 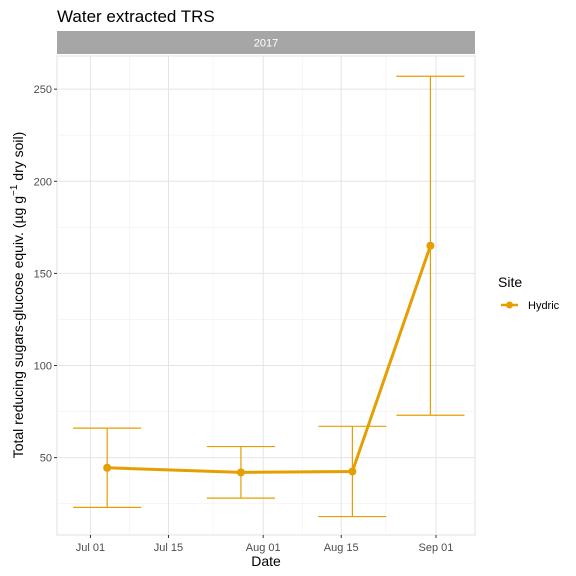 I want to click on x-tick-label: Aug 15, so click(x=341, y=548).